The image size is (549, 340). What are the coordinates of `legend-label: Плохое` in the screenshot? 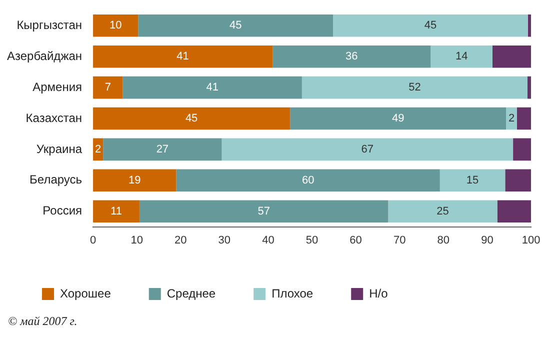 It's located at (293, 293).